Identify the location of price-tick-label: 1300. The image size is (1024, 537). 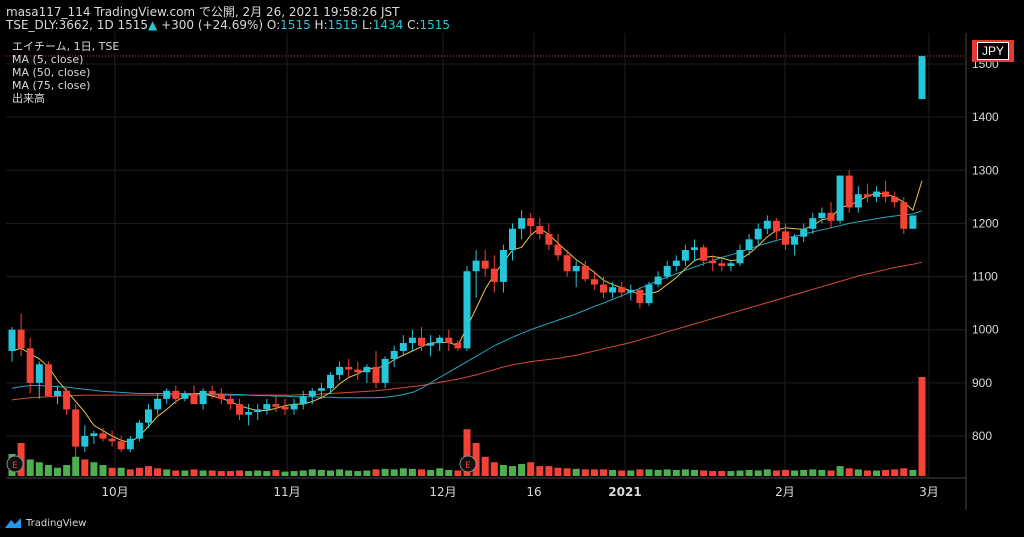
(985, 170).